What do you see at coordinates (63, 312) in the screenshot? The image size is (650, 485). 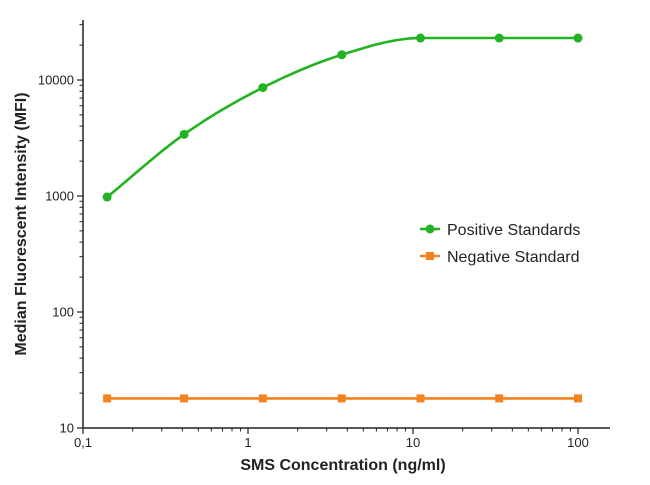 I see `y-tick-label: 100` at bounding box center [63, 312].